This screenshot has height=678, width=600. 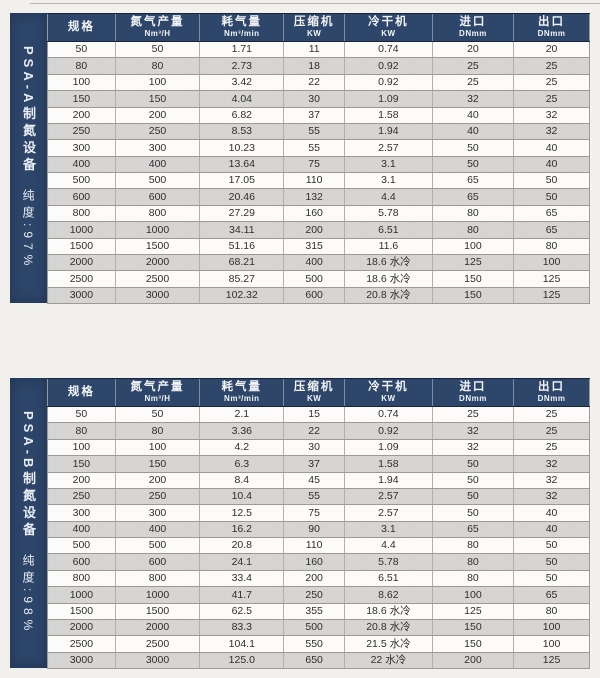 What do you see at coordinates (318, 431) in the screenshot?
I see `table-row: 80 80 3.36 22 0.92 32 25` at bounding box center [318, 431].